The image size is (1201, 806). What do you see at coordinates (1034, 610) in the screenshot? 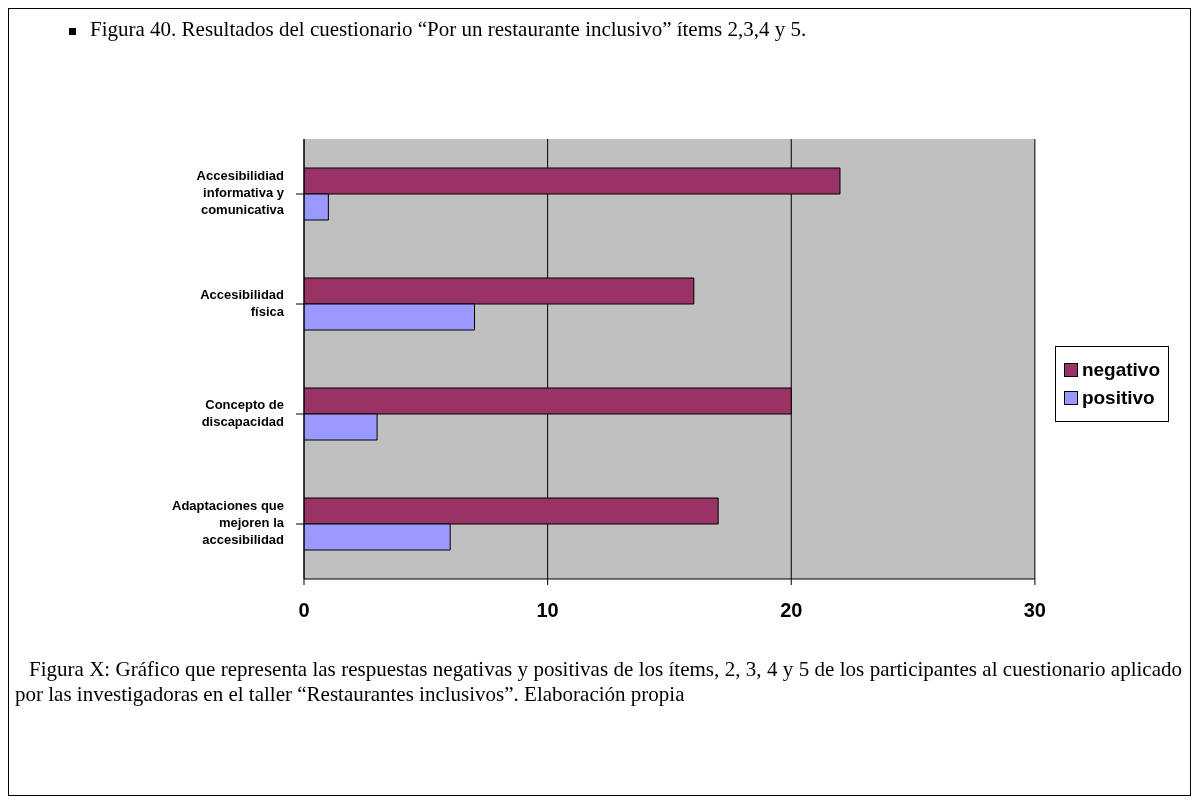
I see `x-tick-label: 30` at bounding box center [1034, 610].